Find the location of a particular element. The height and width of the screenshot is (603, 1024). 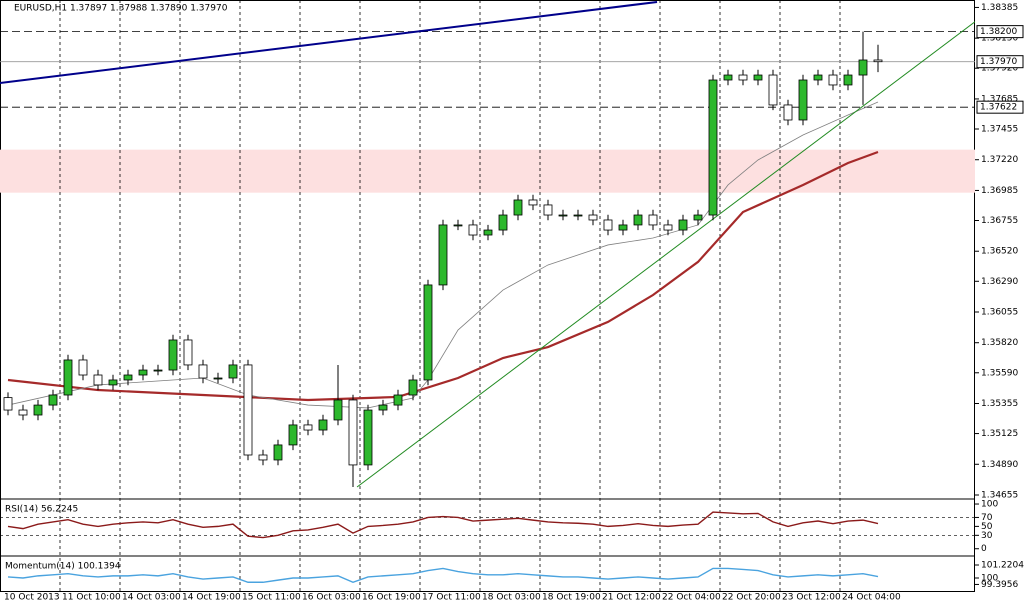

x-tick-label: 21 Oct 12:00 is located at coordinates (631, 598).